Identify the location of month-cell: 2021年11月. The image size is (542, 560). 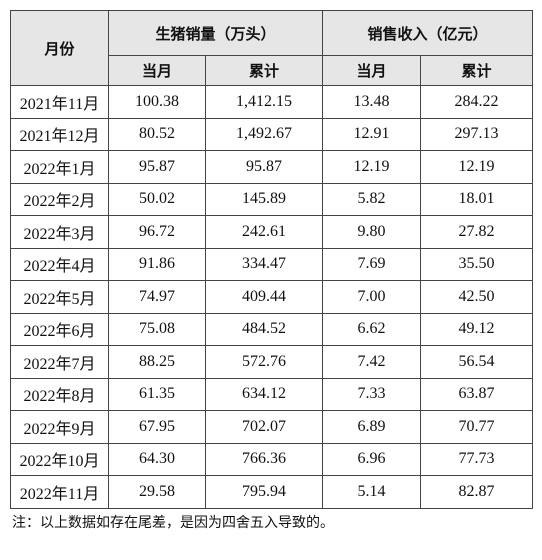
(59, 102).